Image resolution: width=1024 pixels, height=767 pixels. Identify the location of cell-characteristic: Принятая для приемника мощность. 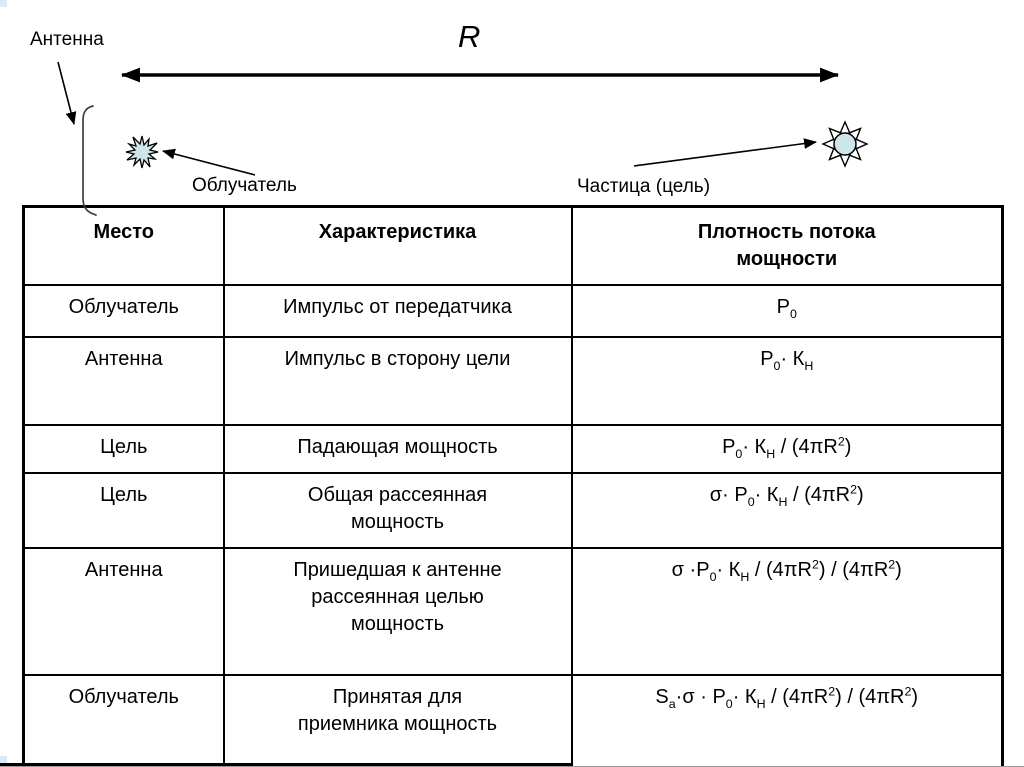
(397, 720).